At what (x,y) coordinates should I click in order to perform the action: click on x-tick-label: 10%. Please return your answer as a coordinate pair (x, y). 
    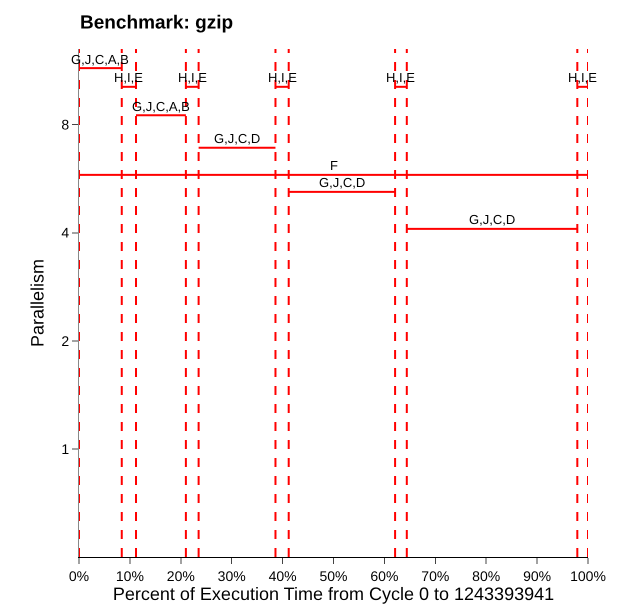
    Looking at the image, I should click on (130, 576).